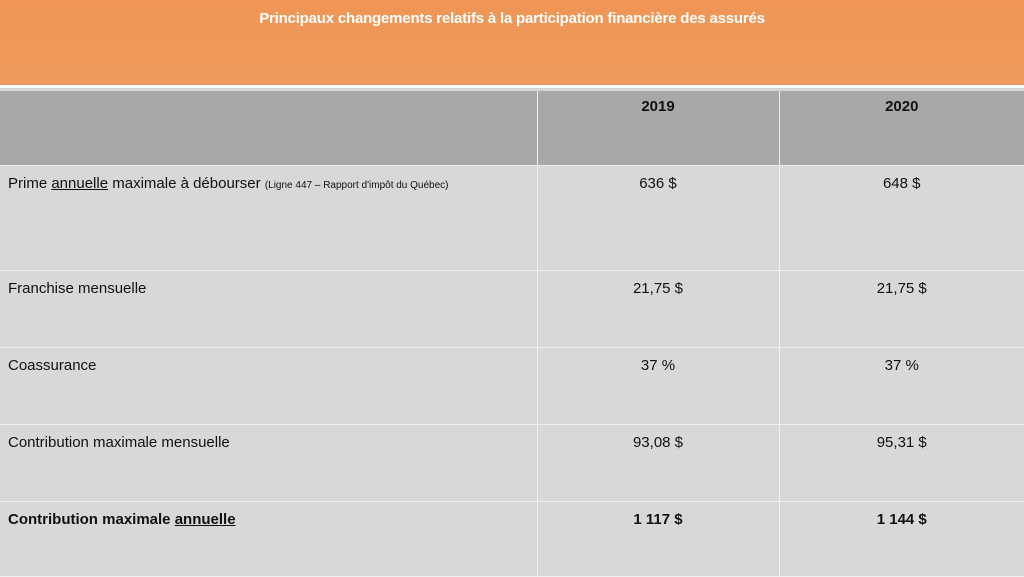  What do you see at coordinates (269, 463) in the screenshot?
I see `row-label: Contribution maximale mensuelle` at bounding box center [269, 463].